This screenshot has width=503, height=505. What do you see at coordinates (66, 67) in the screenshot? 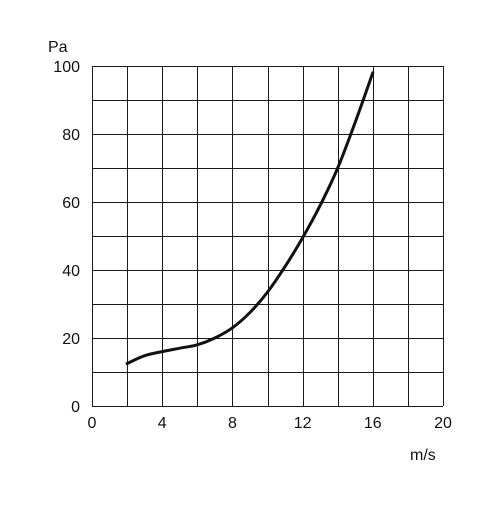
I see `y-tick-label: 100` at bounding box center [66, 67].